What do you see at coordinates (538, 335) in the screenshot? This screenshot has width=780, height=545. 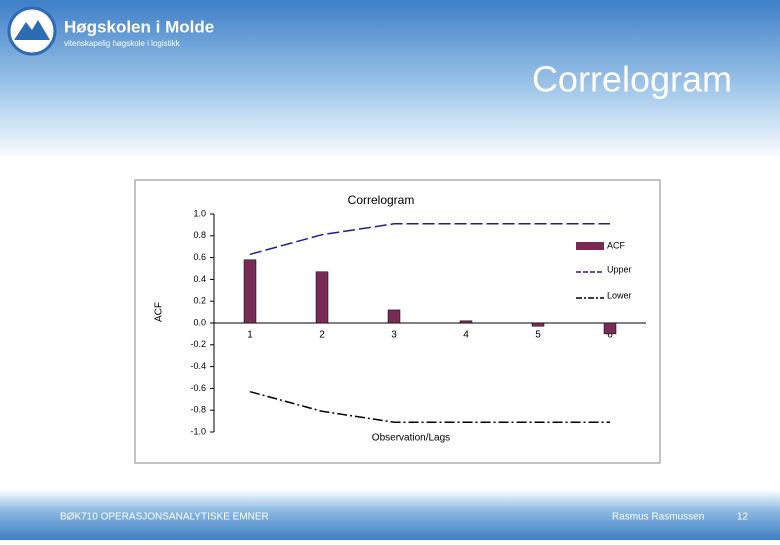 I see `x-tick-label: 5` at bounding box center [538, 335].